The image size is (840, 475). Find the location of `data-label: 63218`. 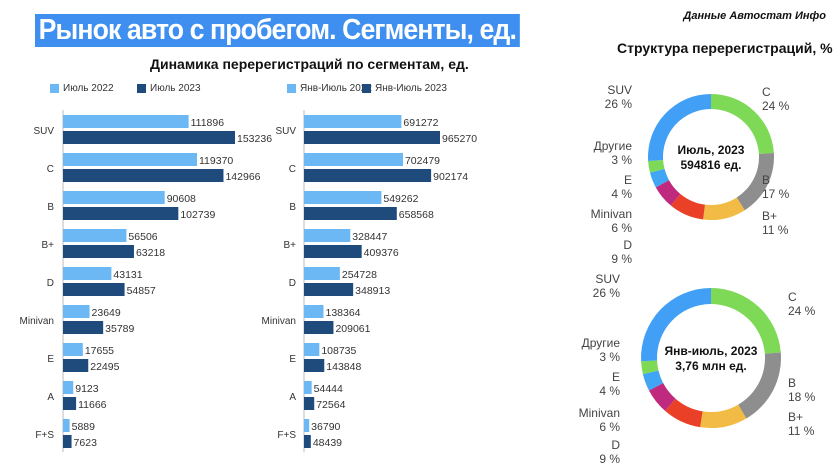

data-label: 63218 is located at coordinates (150, 253).